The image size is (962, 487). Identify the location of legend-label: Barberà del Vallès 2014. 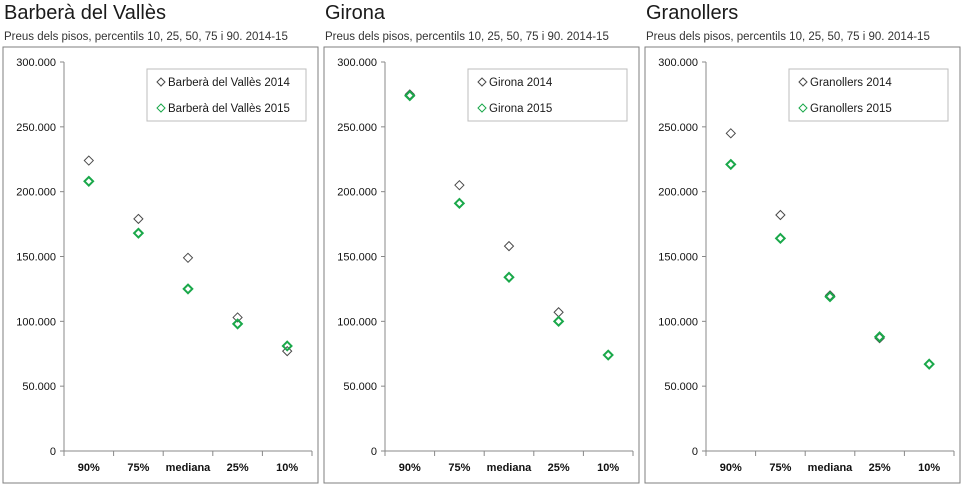
(229, 83).